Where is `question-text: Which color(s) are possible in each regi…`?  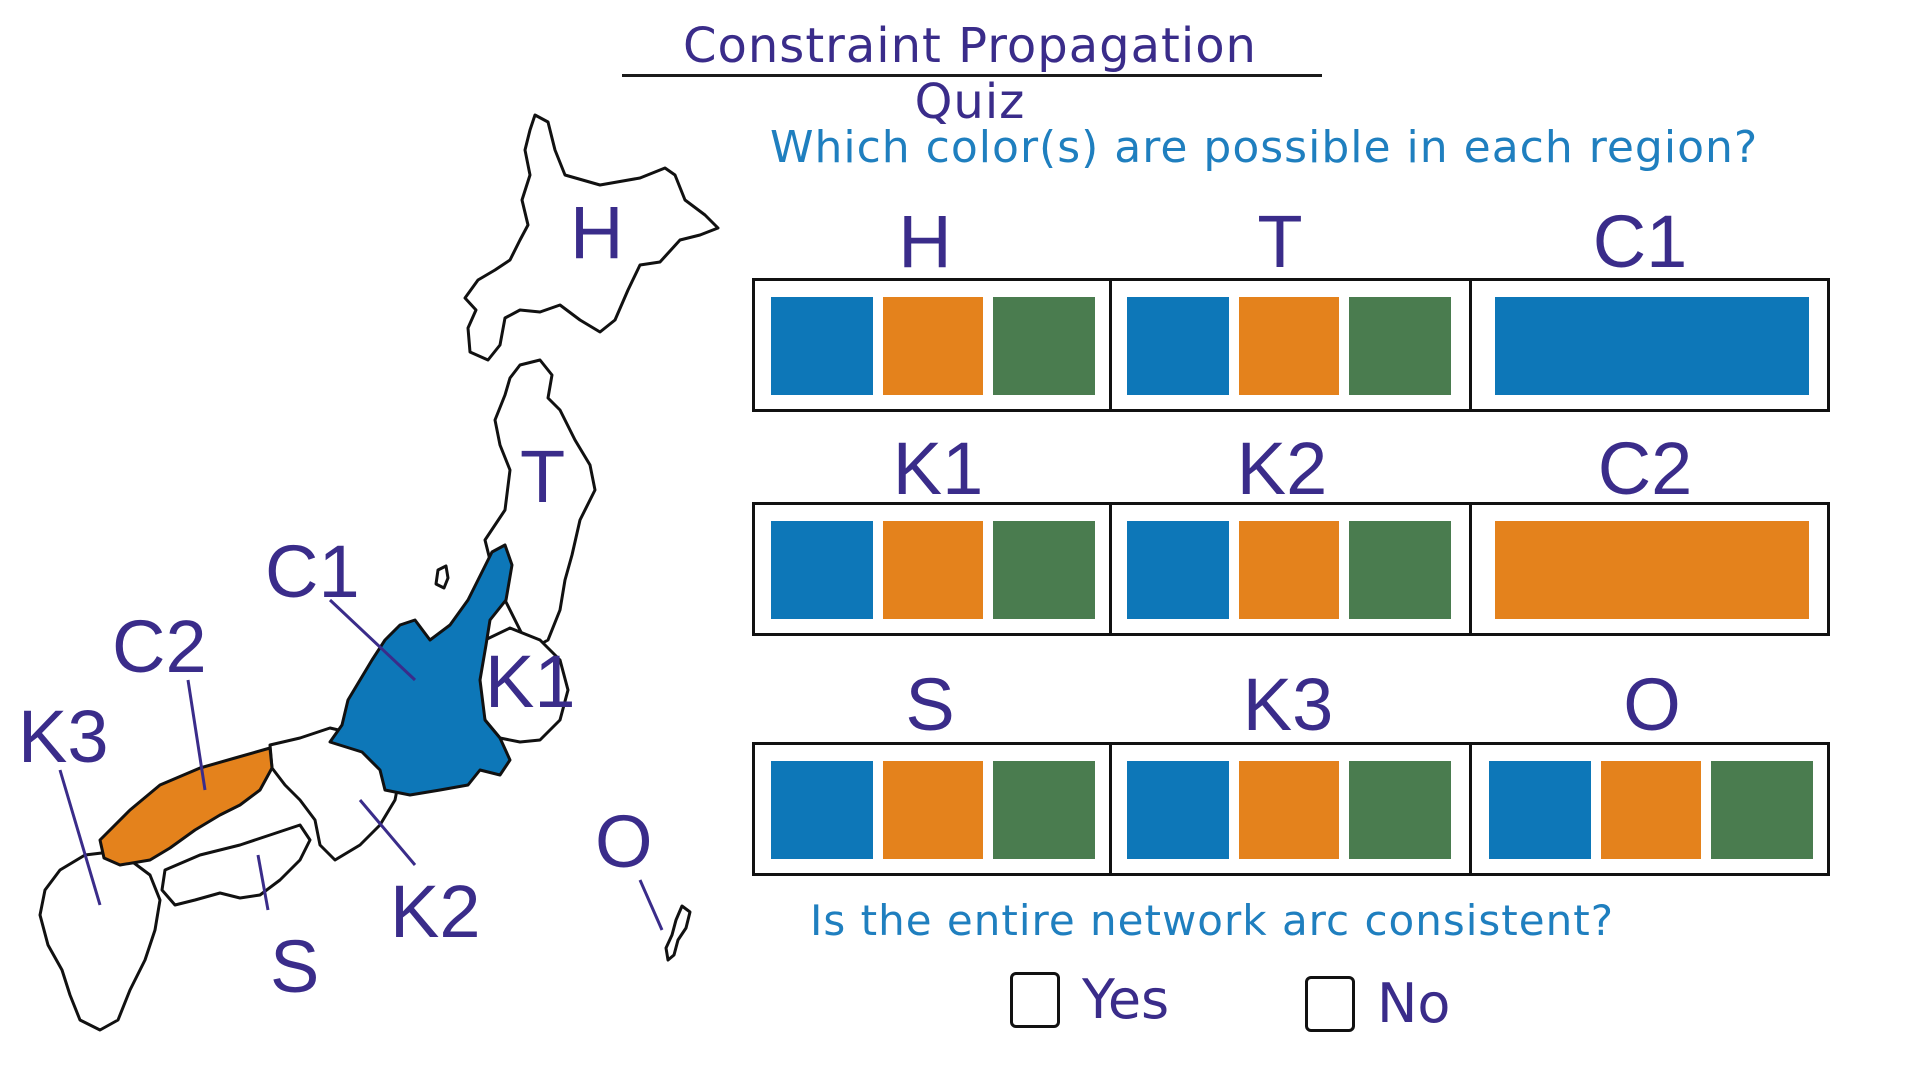
question-text: Which color(s) are possible in each regi… is located at coordinates (1264, 147).